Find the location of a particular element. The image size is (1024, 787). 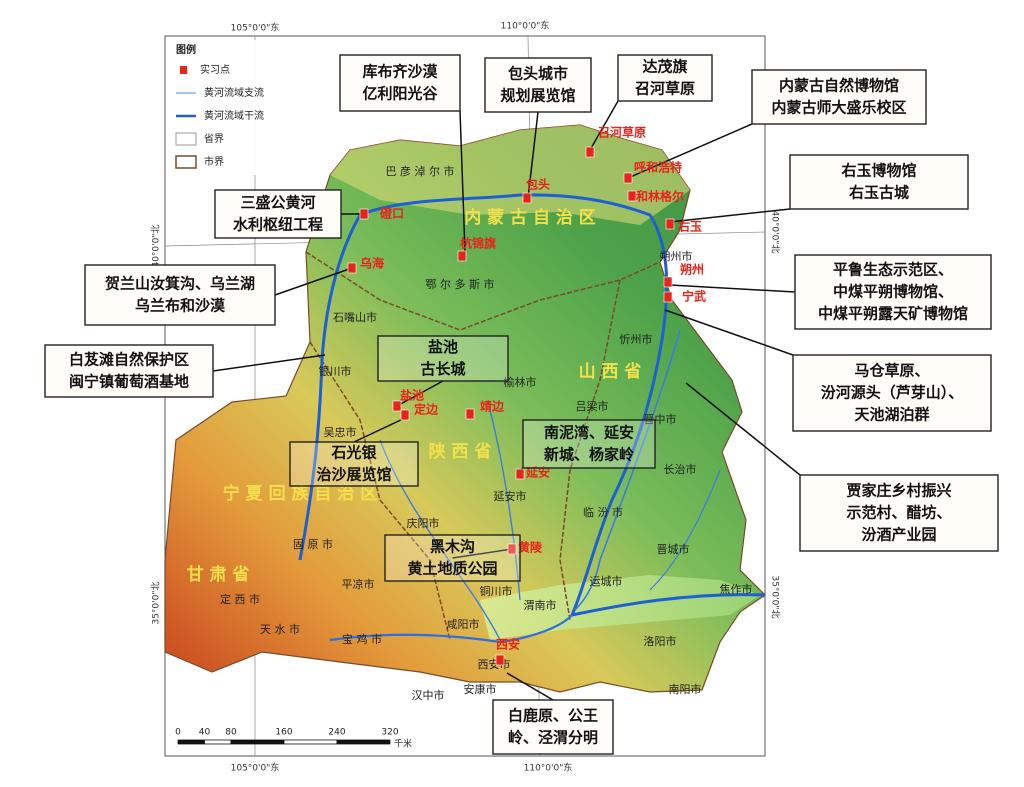

callout-text: 南泥湾、延安 is located at coordinates (589, 433).